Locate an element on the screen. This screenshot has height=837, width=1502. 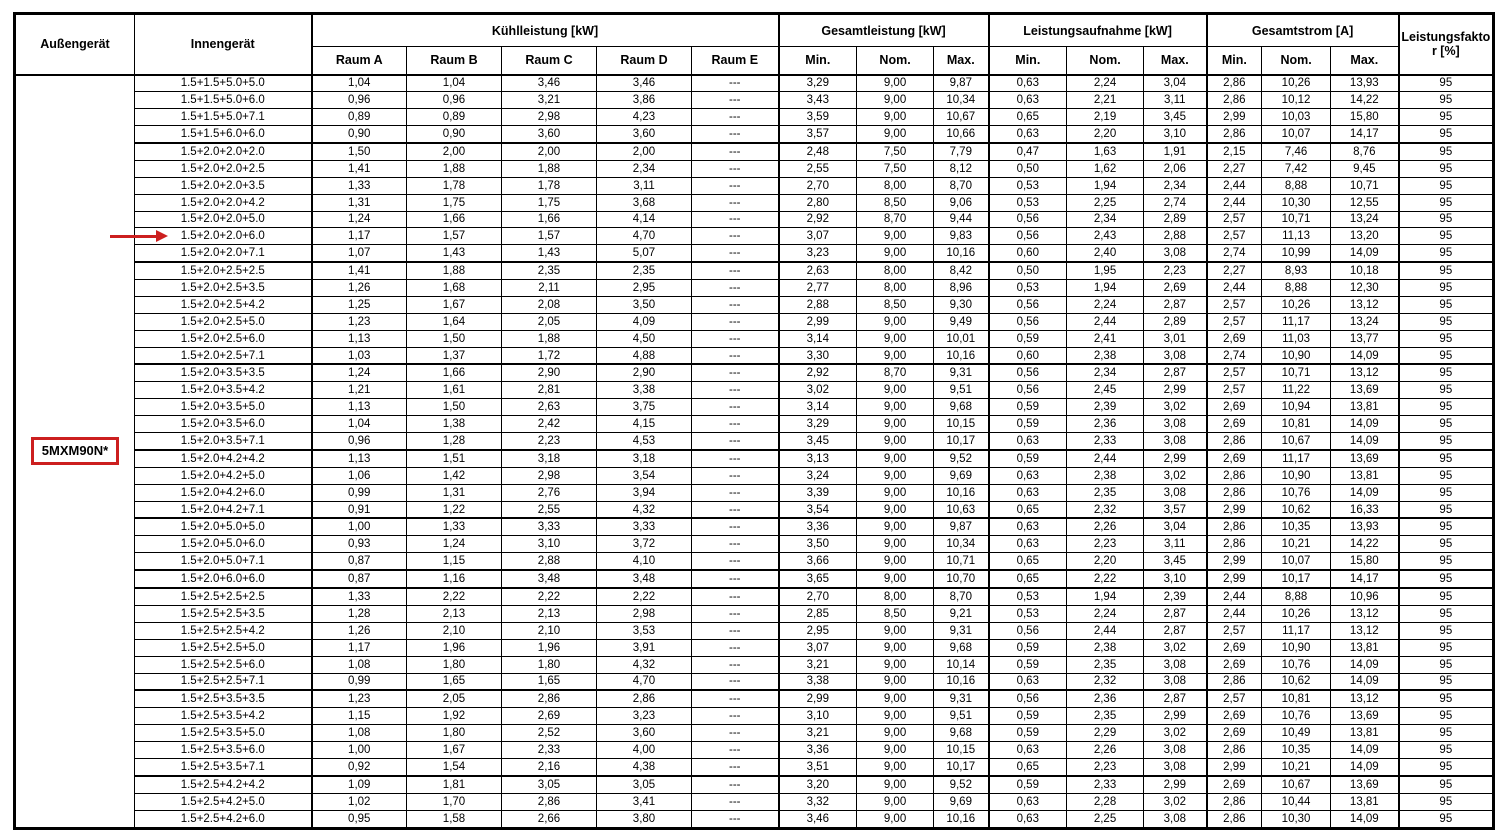
value-cell: 0,87 is located at coordinates (358, 579).